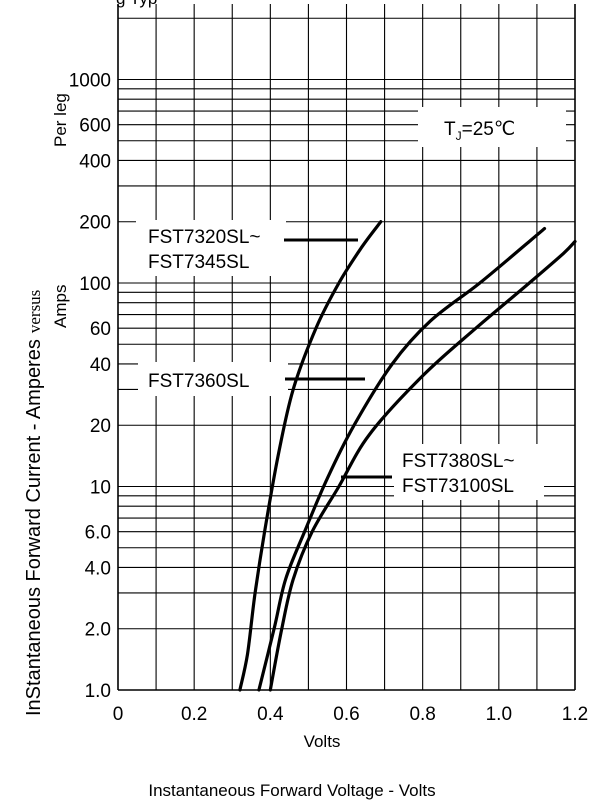 The height and width of the screenshot is (812, 593). Describe the element at coordinates (98, 533) in the screenshot. I see `y-tick-label: 6.0` at that location.